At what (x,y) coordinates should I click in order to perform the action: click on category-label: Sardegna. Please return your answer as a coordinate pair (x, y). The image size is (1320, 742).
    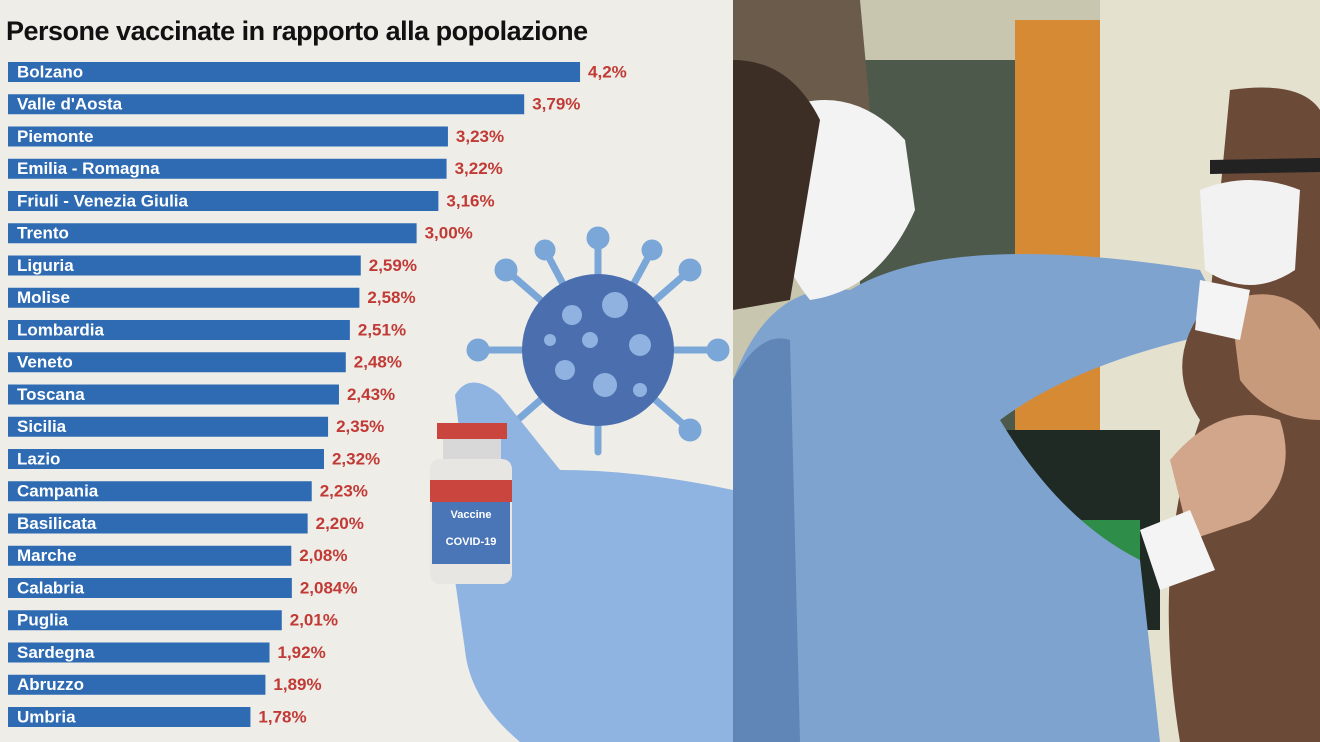
    Looking at the image, I should click on (56, 652).